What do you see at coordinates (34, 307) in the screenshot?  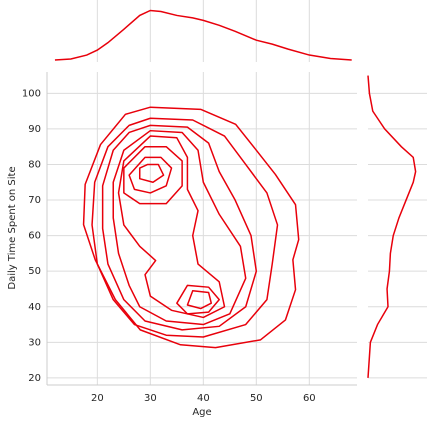 I see `y-tick-label: 40` at bounding box center [34, 307].